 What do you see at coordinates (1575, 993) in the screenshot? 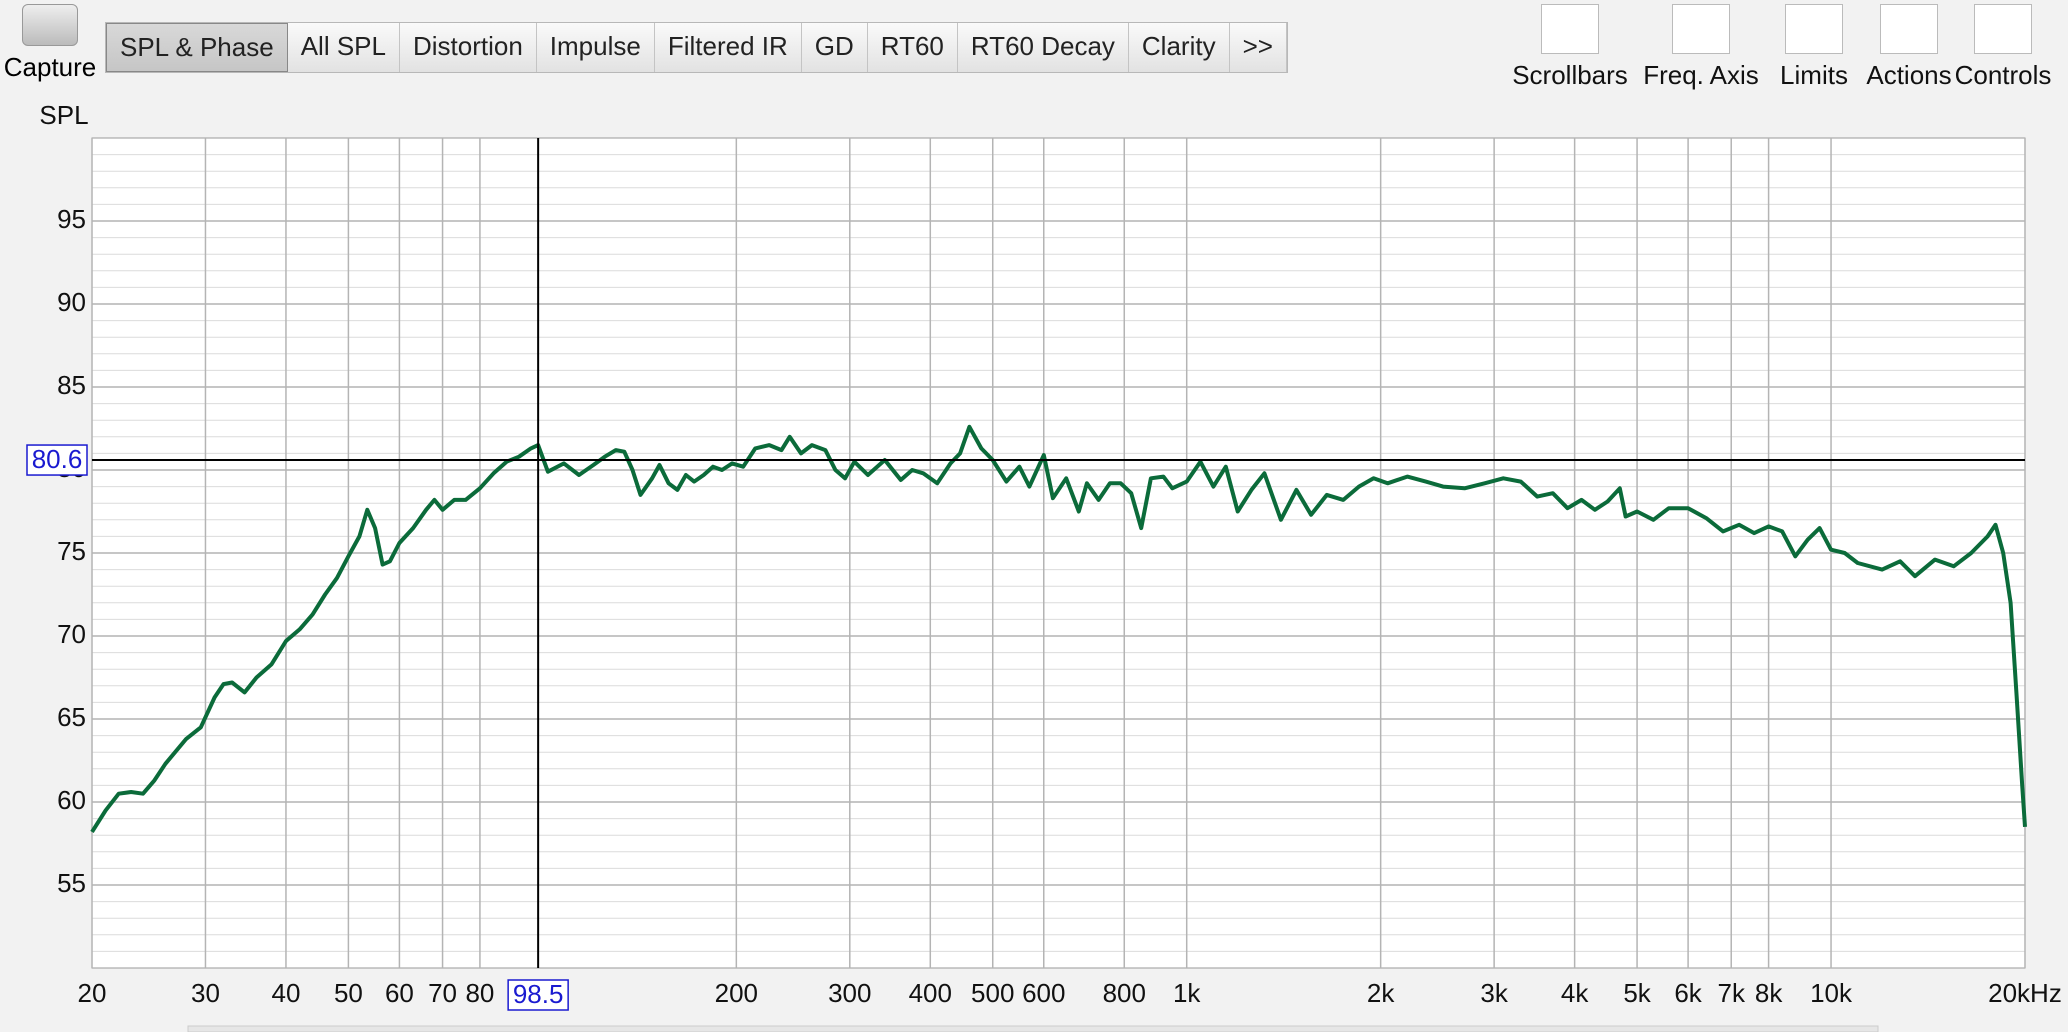
I see `x-tick-label: 4k` at bounding box center [1575, 993].